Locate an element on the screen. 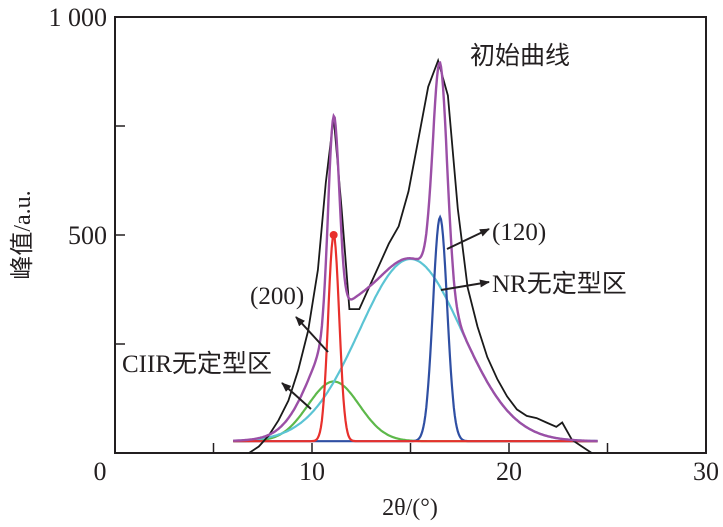 The width and height of the screenshot is (723, 527). x-axis-title: 2θ/(°) is located at coordinates (410, 508).